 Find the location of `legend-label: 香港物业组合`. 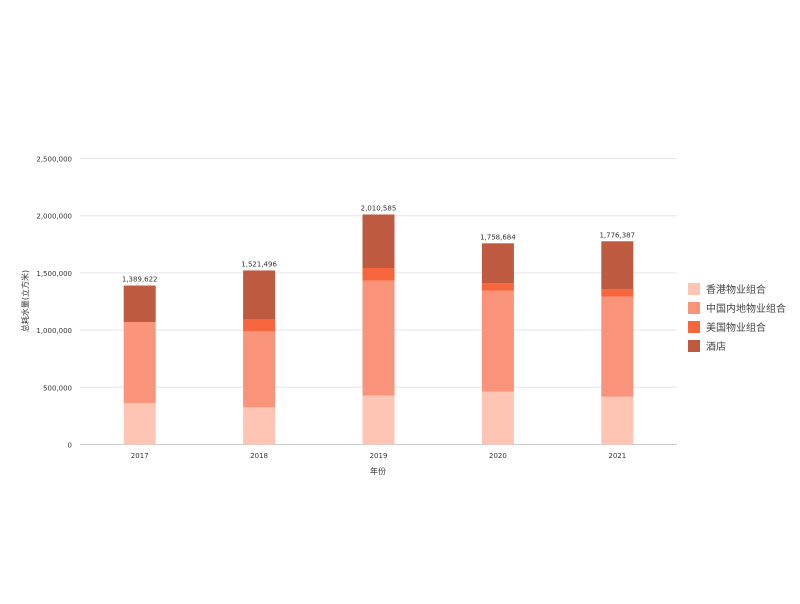

legend-label: 香港物业组合 is located at coordinates (736, 290).